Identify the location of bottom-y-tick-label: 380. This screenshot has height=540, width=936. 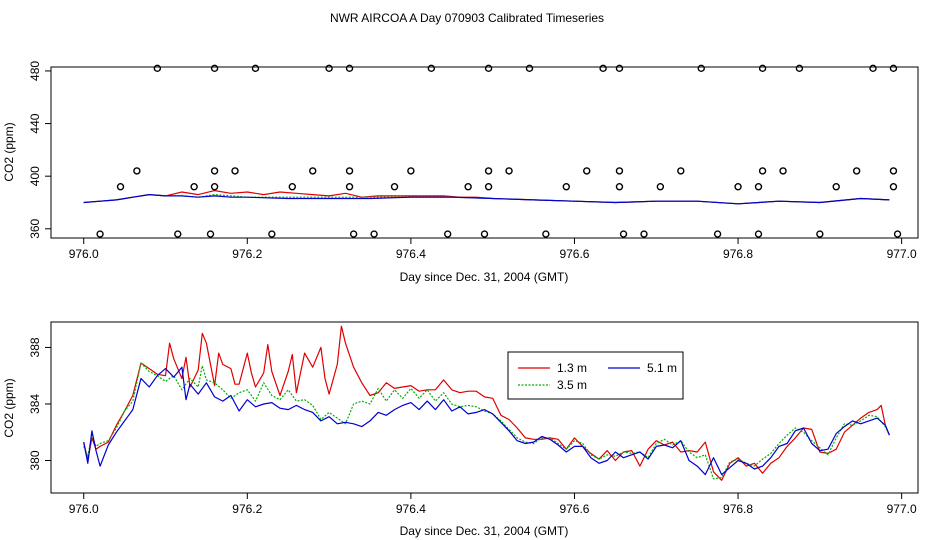
(35, 460).